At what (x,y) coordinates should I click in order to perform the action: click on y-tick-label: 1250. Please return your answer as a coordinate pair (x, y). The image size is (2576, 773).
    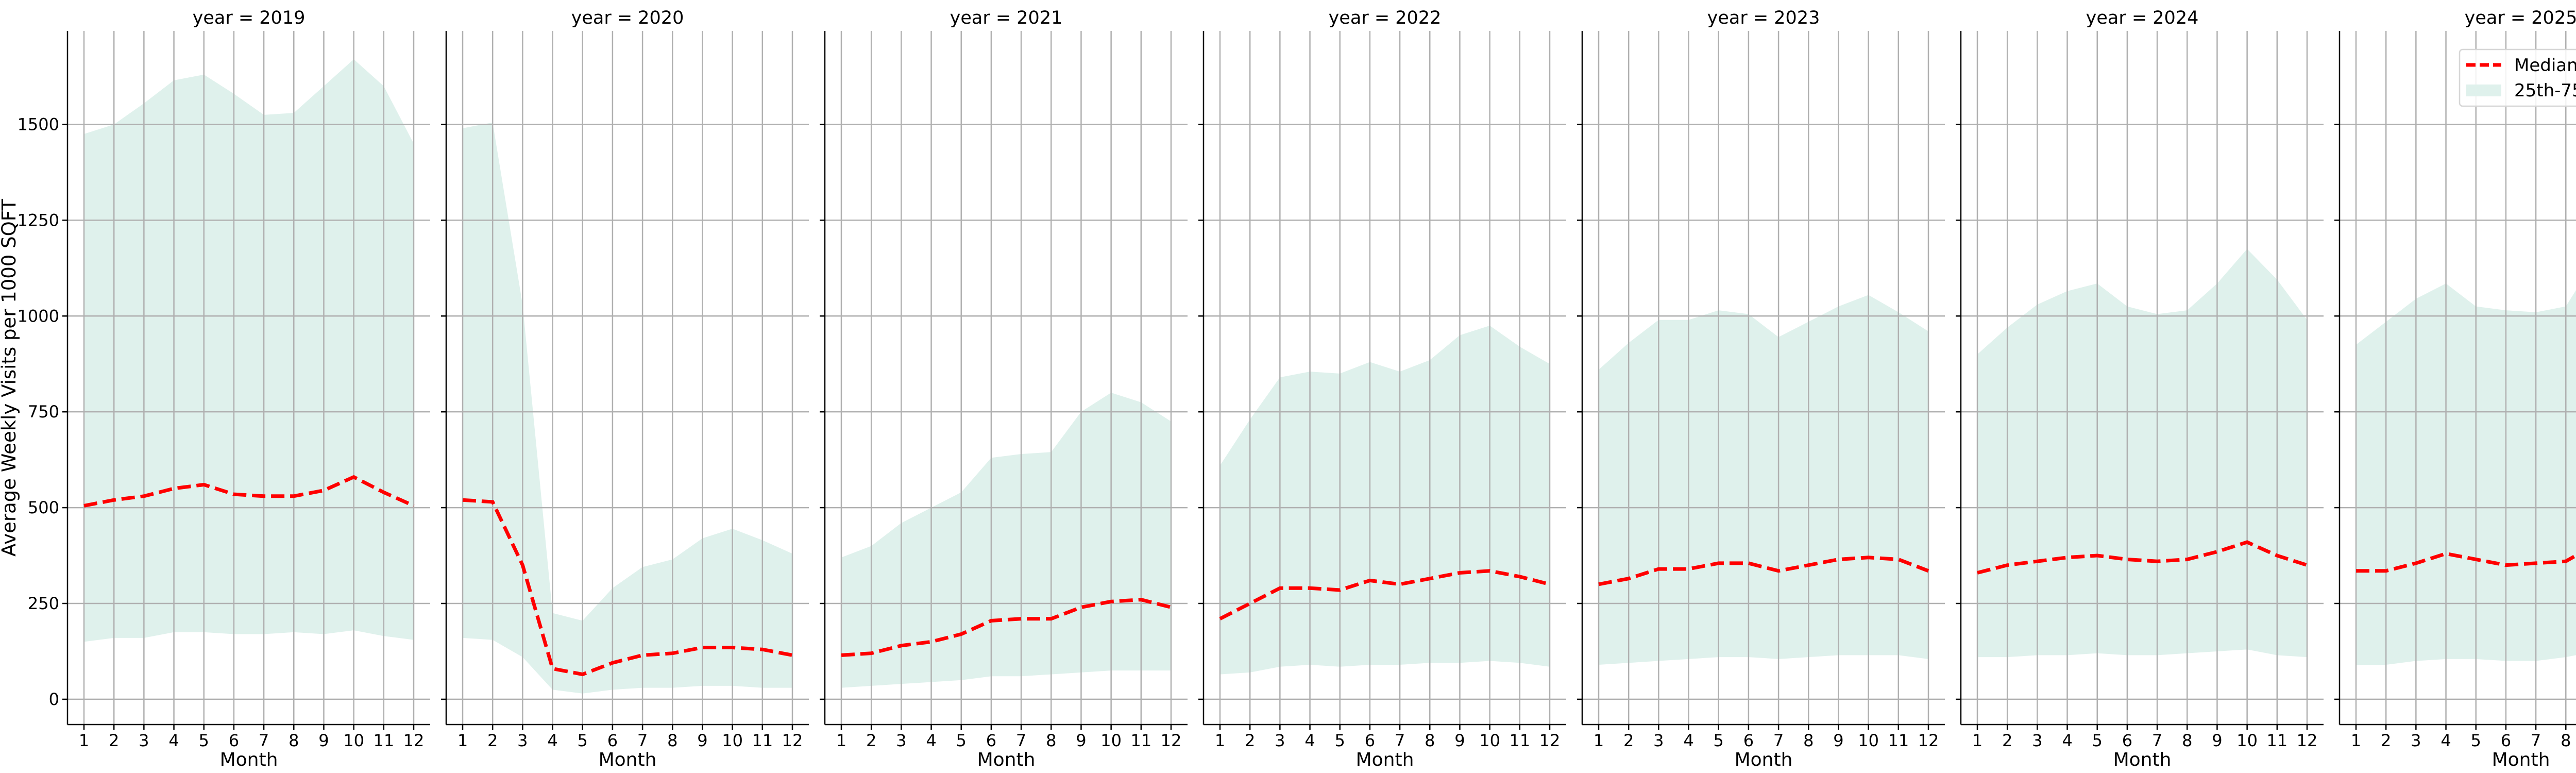
    Looking at the image, I should click on (38, 220).